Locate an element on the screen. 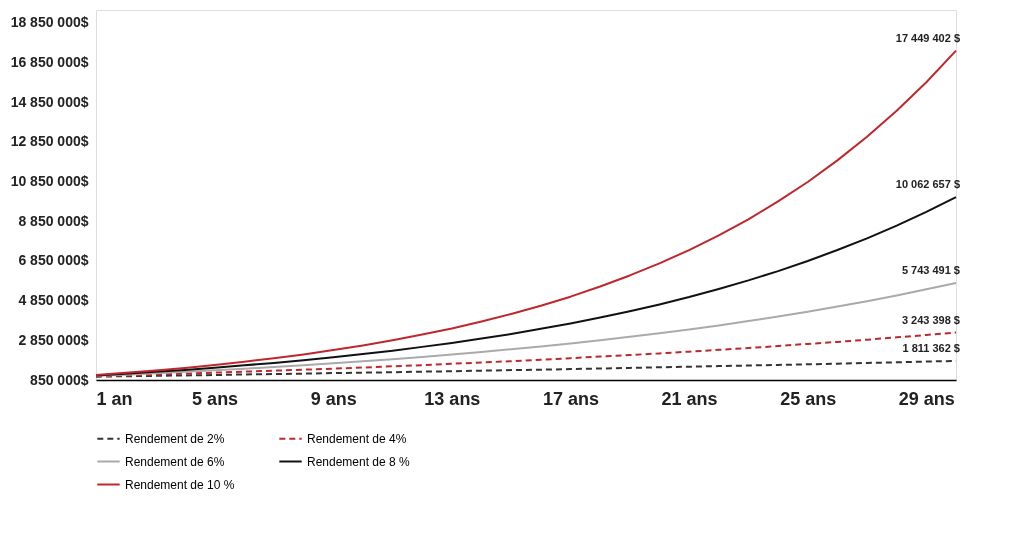  legend-label: Rendement de 4% is located at coordinates (357, 438).